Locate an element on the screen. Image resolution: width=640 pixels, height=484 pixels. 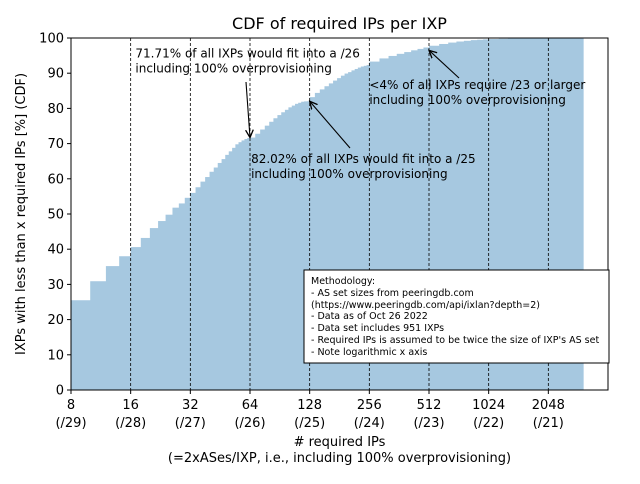
methodology-line: - Data as of Oct 26 2022 is located at coordinates (369, 317).